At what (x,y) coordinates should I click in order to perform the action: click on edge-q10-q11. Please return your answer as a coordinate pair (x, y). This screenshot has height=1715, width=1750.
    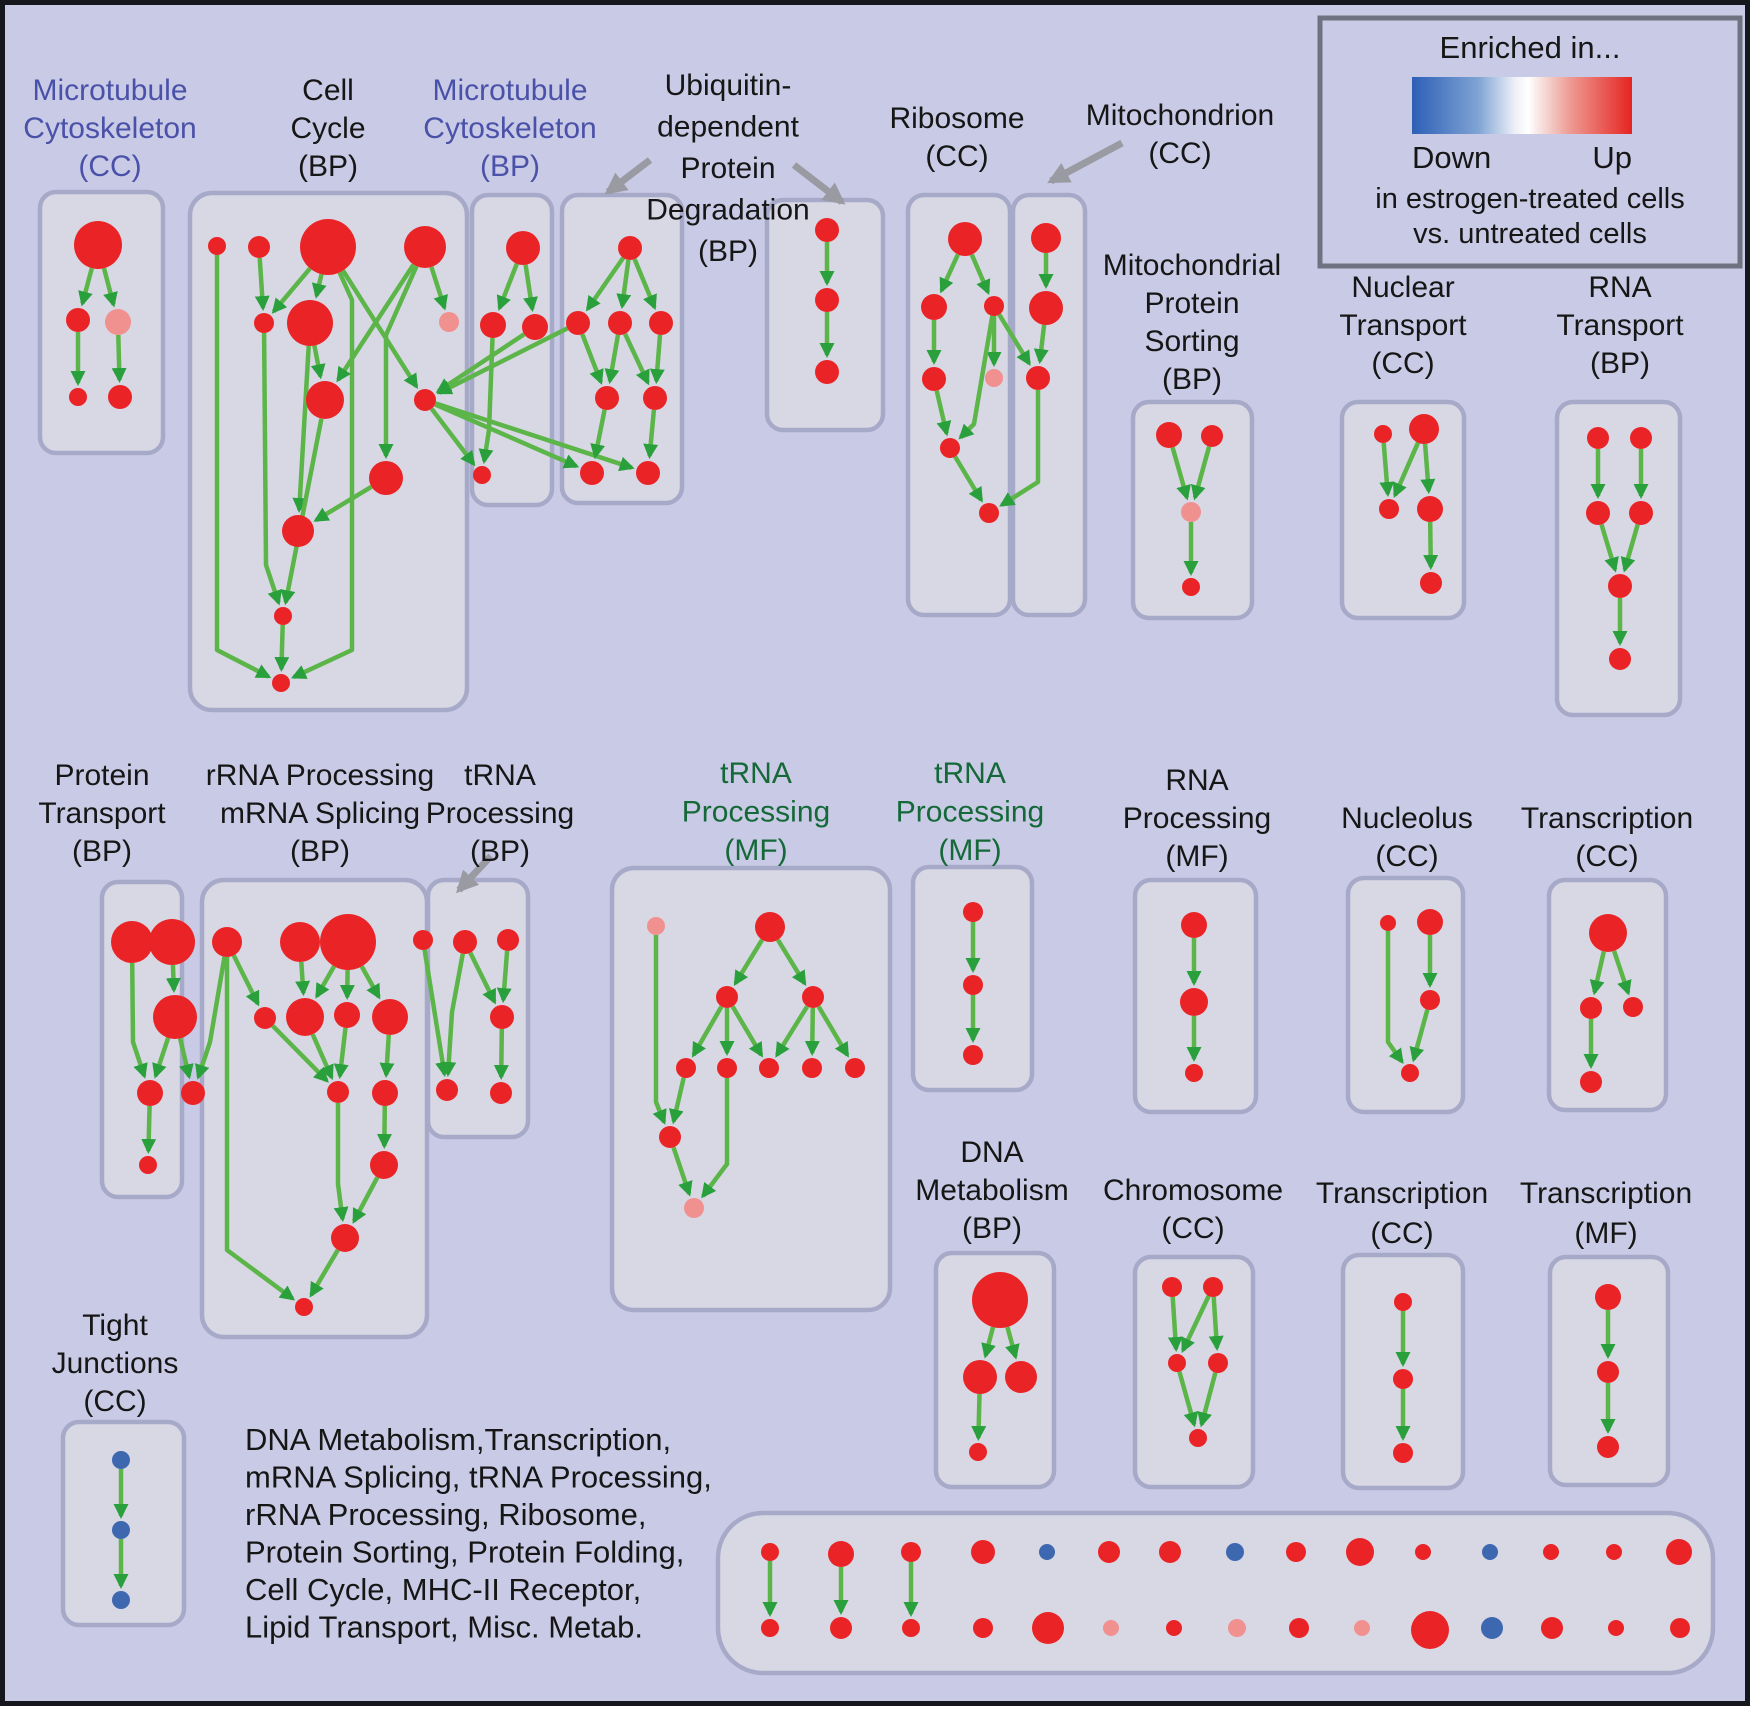
    Looking at the image, I should click on (682, 1171).